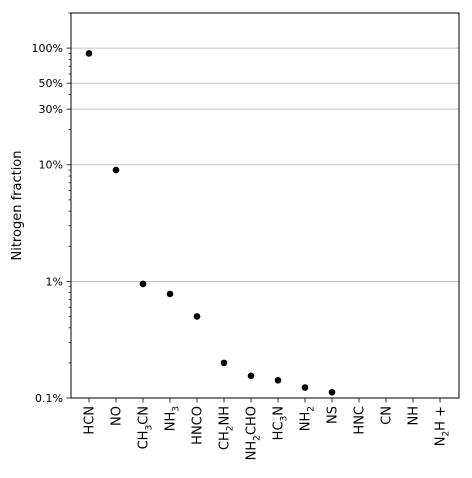  I want to click on x-tick-label: NH3, so click(173, 418).